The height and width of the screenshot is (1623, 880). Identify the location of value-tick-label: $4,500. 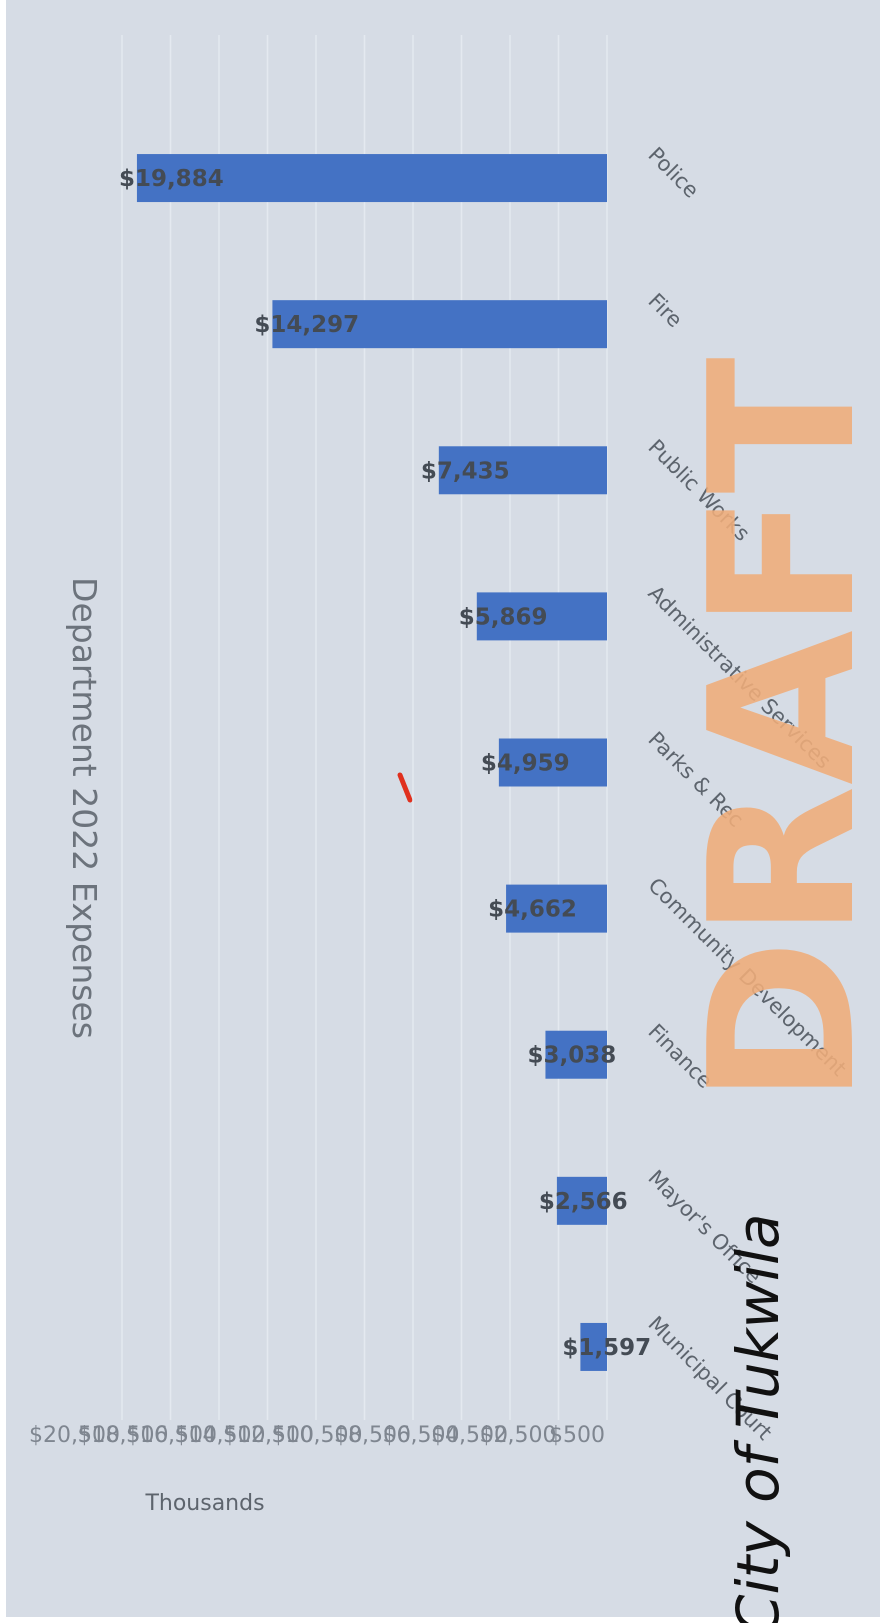
(469, 1435).